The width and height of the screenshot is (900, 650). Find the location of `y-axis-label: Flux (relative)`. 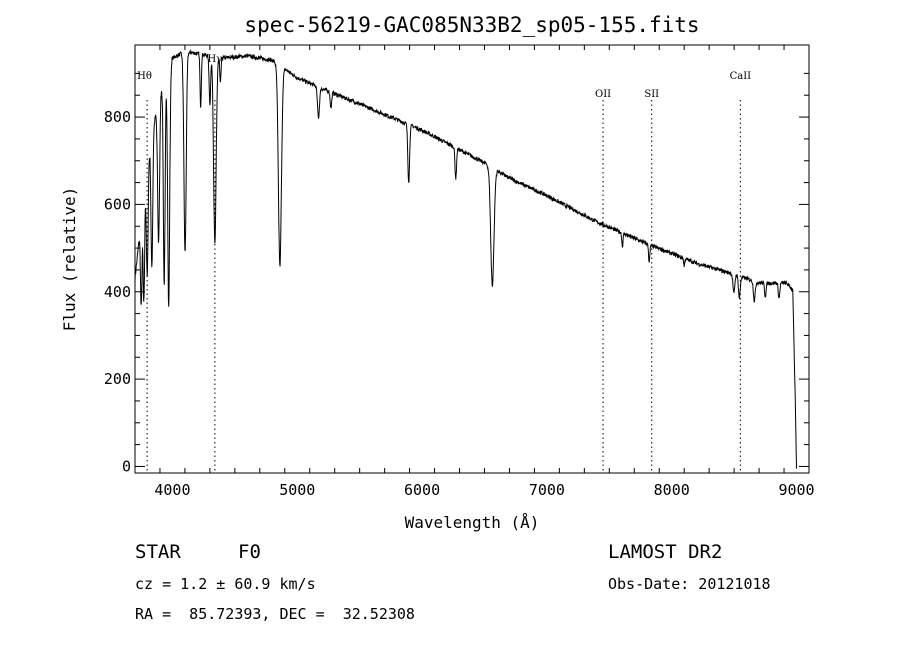

y-axis-label: Flux (relative) is located at coordinates (69, 259).